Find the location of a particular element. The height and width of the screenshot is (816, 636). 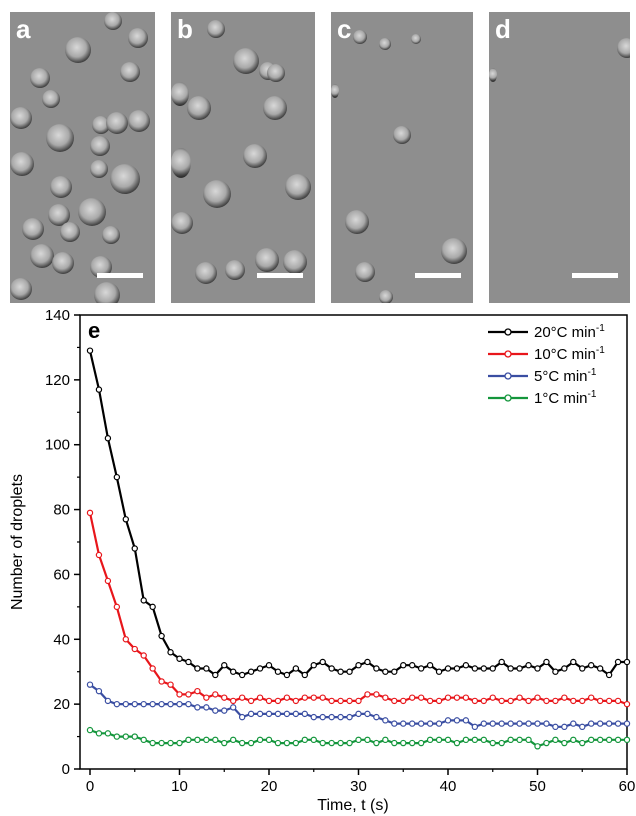

legend-label-text: 1°C min is located at coordinates (561, 398).